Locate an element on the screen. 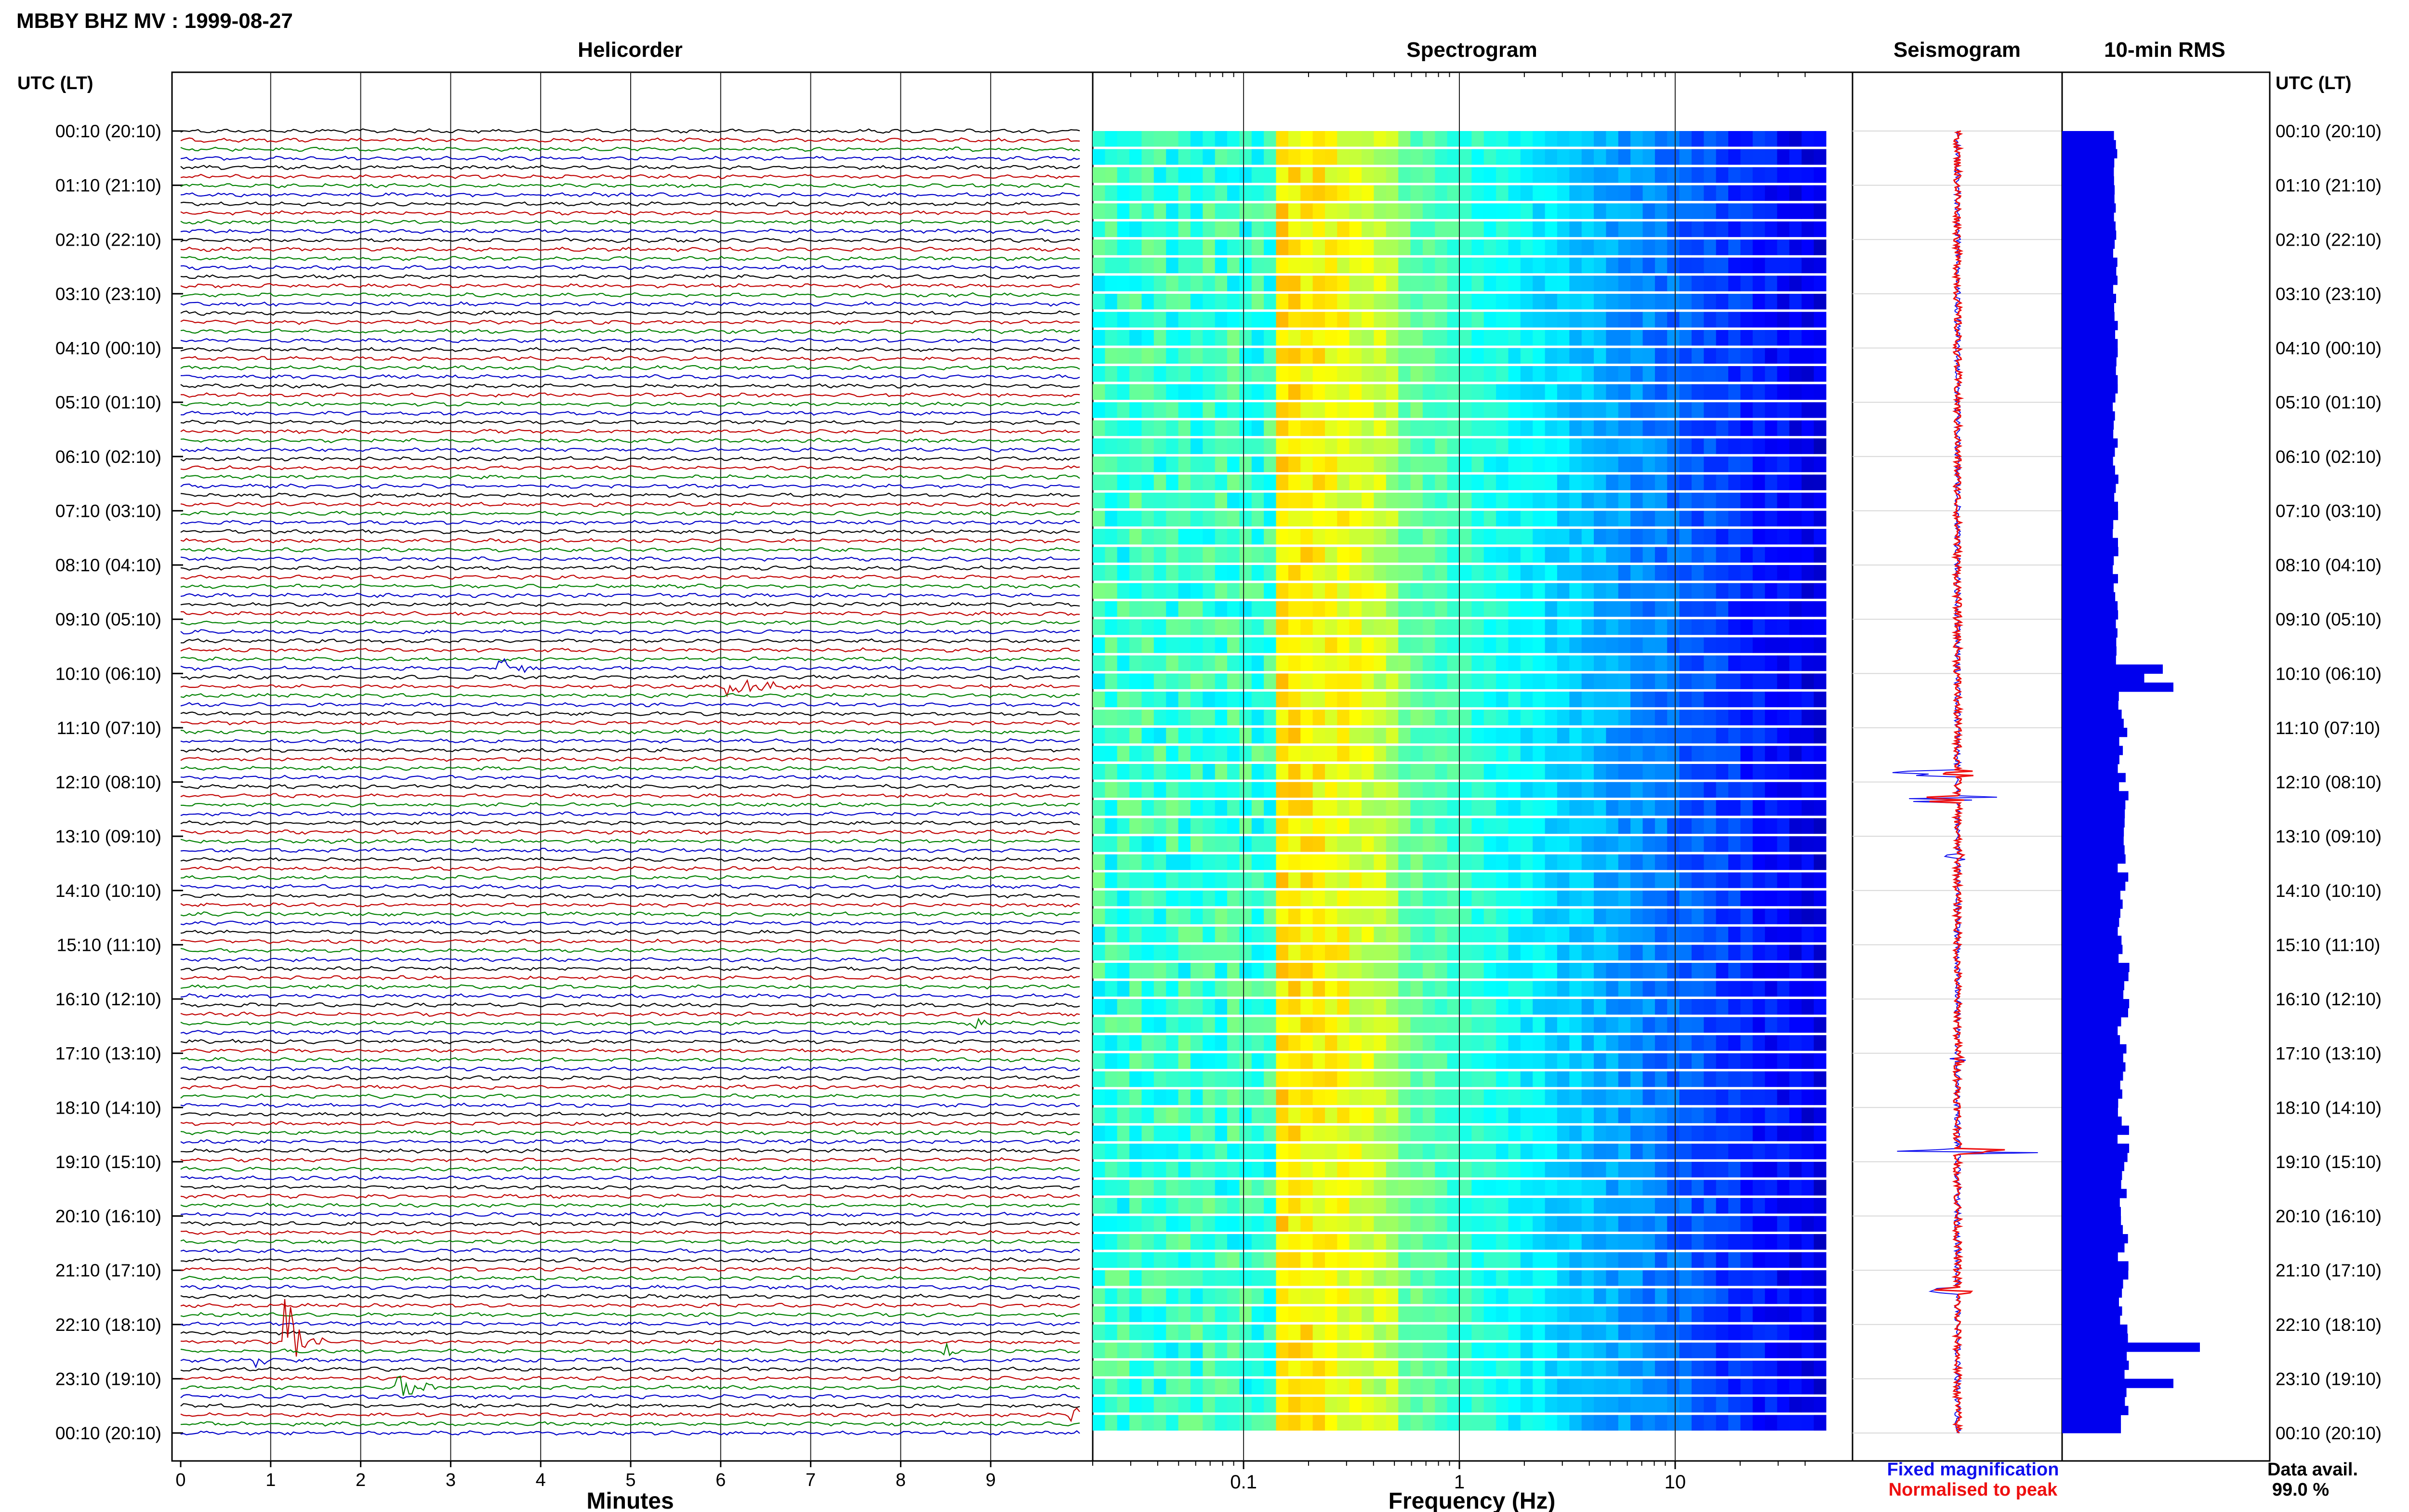 The height and width of the screenshot is (1512, 2409). time-label-right: 23:10 (19:10) is located at coordinates (2329, 1379).